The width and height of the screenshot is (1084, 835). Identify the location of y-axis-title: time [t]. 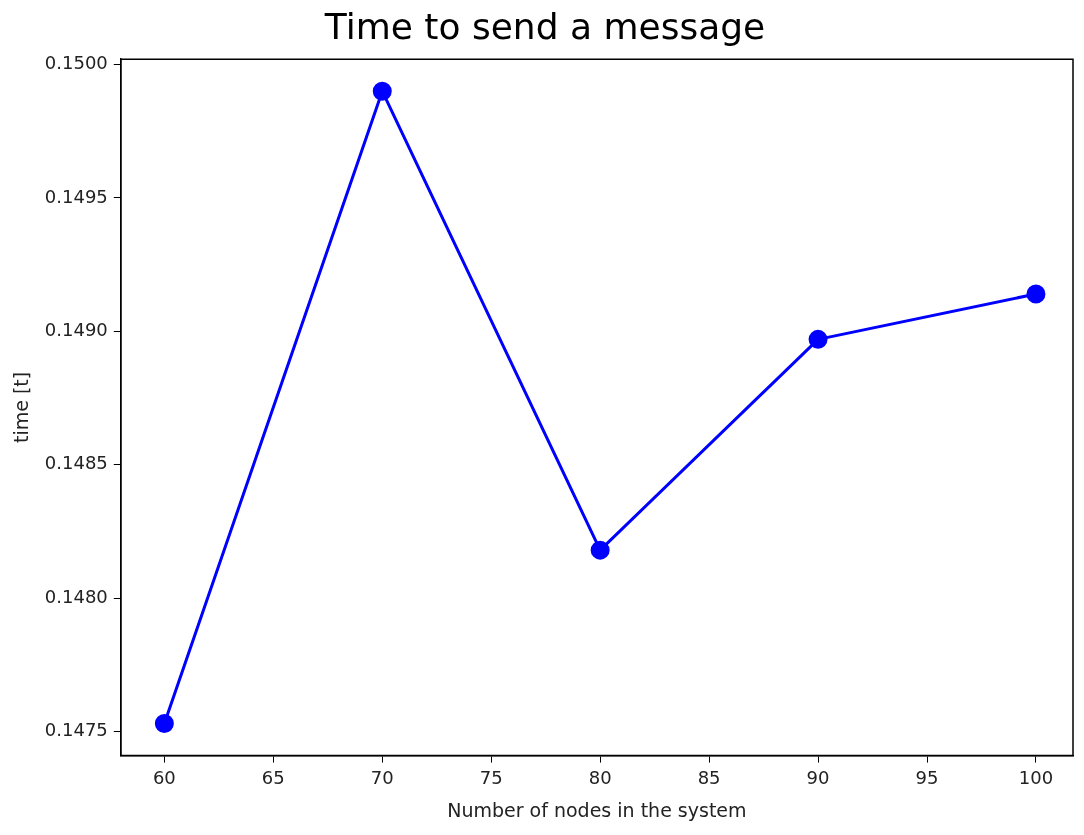
(21, 407).